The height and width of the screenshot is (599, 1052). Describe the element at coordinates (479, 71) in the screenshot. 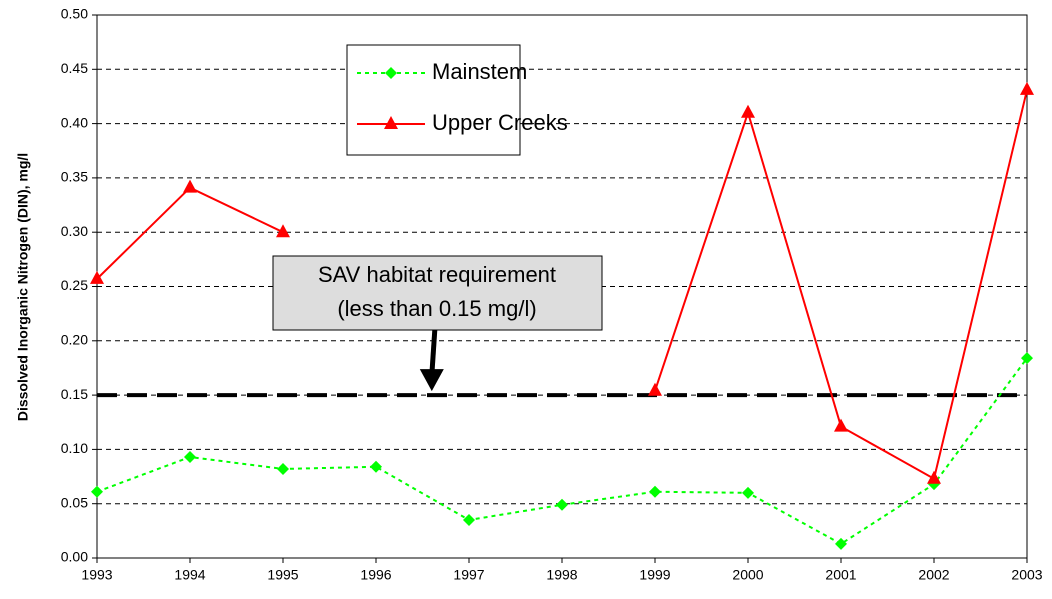

I see `legend-label: Mainstem` at that location.